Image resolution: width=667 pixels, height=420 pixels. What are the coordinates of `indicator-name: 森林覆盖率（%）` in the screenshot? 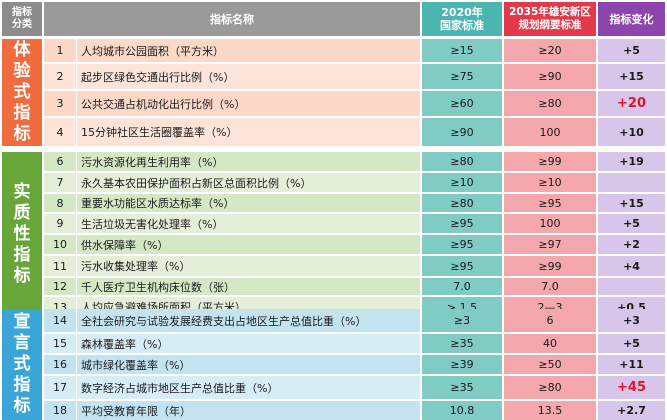 It's located at (248, 343).